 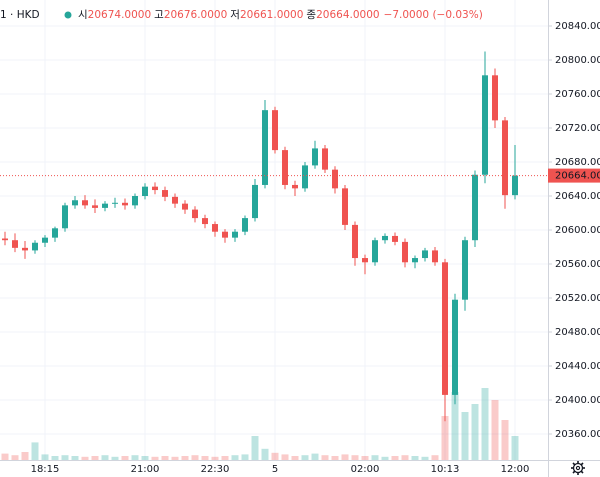 What do you see at coordinates (515, 469) in the screenshot?
I see `x-tick-label: 12:00` at bounding box center [515, 469].